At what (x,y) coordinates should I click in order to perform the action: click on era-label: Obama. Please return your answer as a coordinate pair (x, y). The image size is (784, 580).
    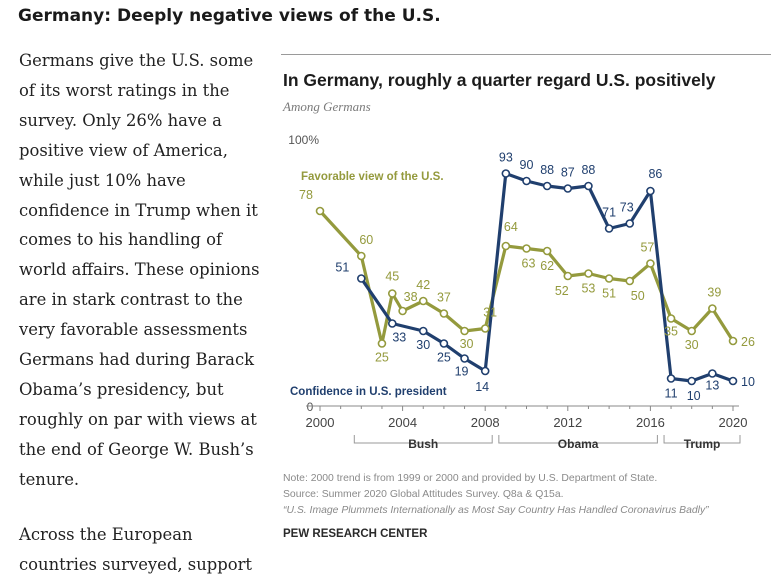
    Looking at the image, I should click on (578, 444).